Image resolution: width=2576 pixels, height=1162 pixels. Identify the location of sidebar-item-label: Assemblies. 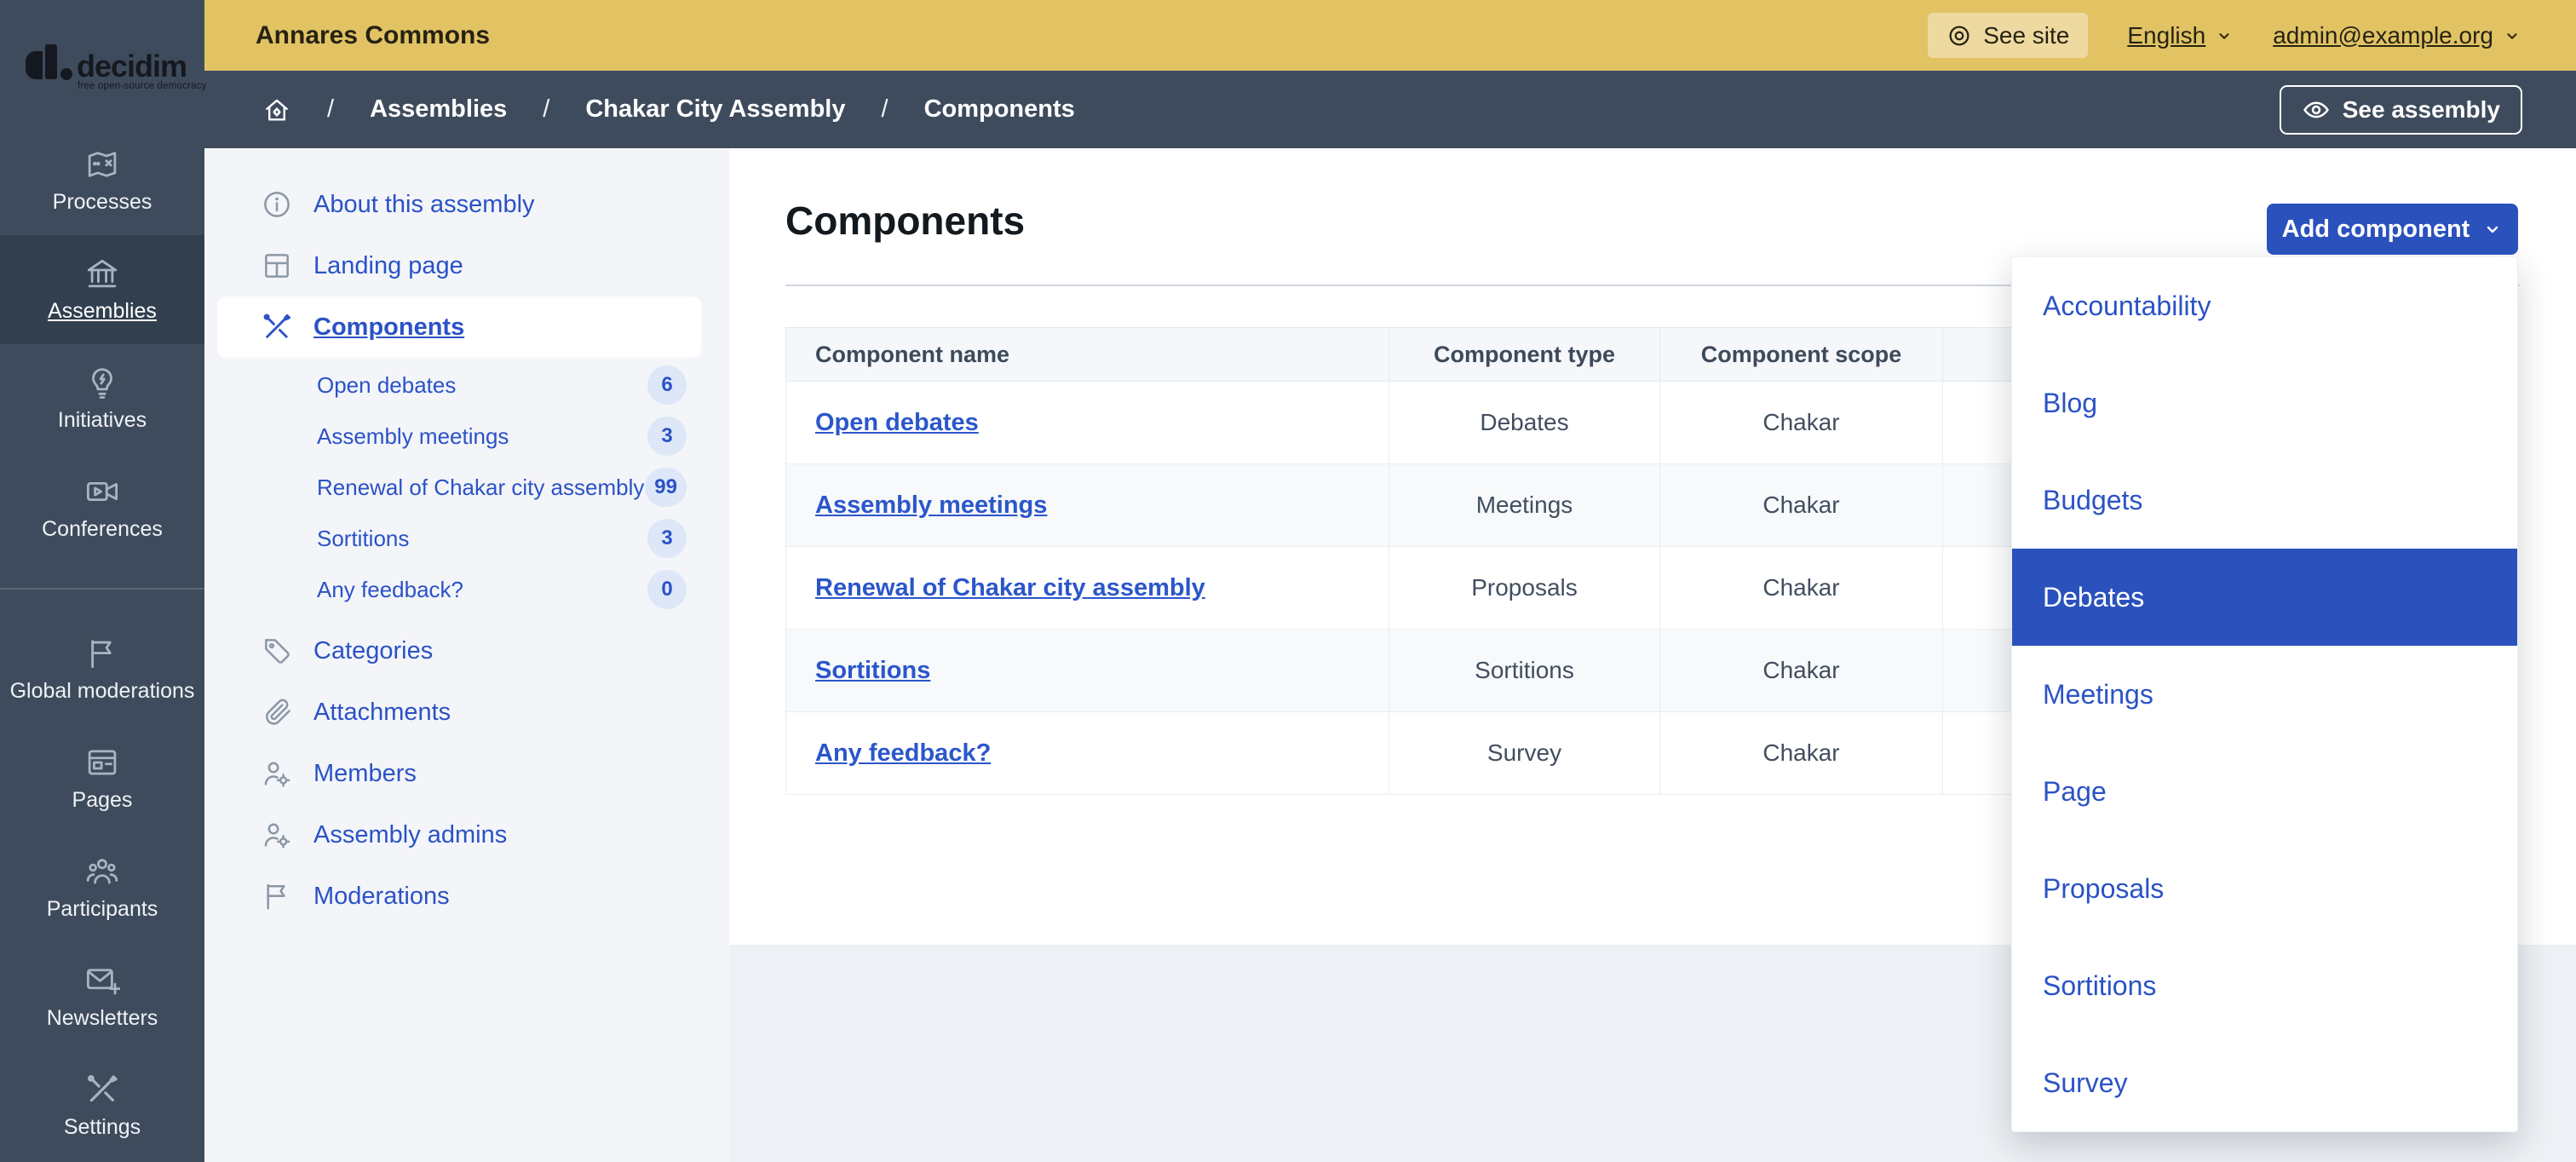
(103, 311).